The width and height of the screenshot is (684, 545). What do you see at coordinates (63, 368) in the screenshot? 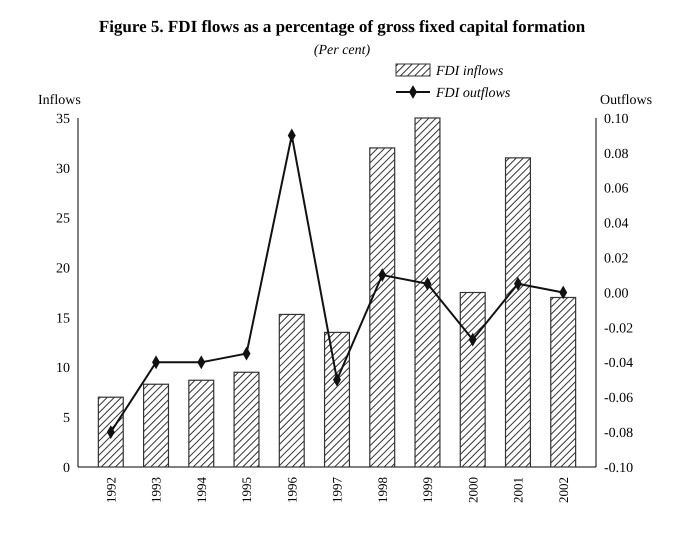
I see `y-tick-label: 10` at bounding box center [63, 368].